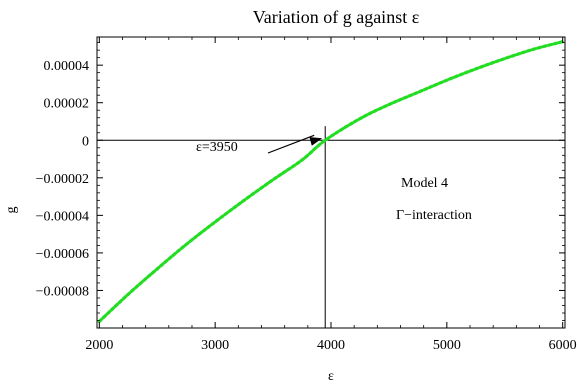  Describe the element at coordinates (62, 216) in the screenshot. I see `y-tick-label: −0.00004` at that location.